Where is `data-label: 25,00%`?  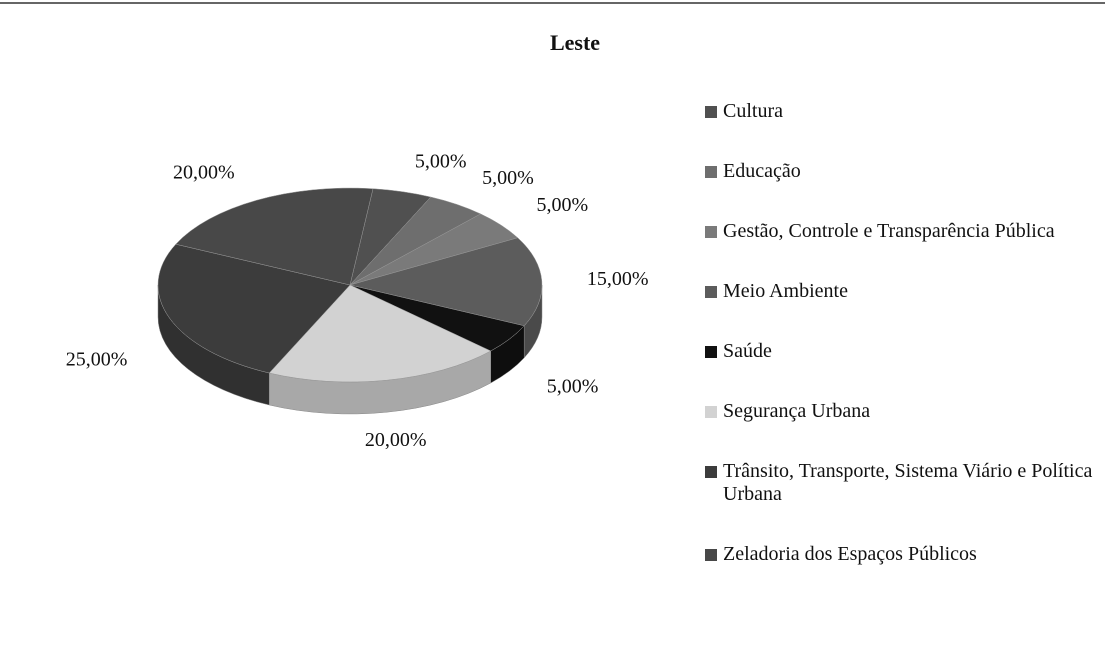 data-label: 25,00% is located at coordinates (97, 359).